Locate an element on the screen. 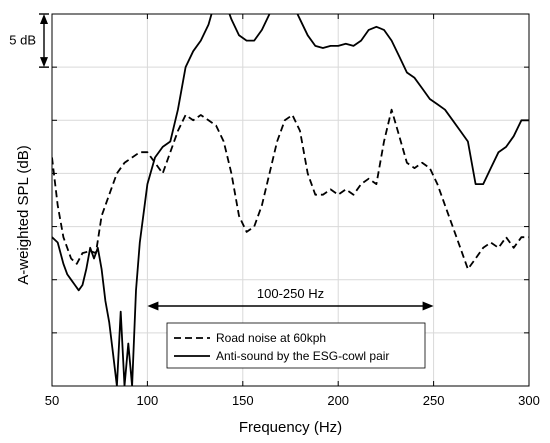 The height and width of the screenshot is (443, 550). scale-arrow-head-top is located at coordinates (44, 19).